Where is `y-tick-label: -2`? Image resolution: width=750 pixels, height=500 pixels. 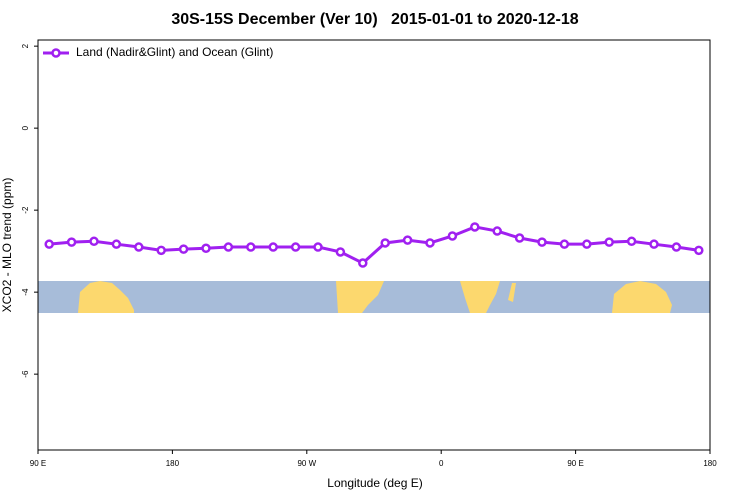
y-tick-label: -2 is located at coordinates (25, 210).